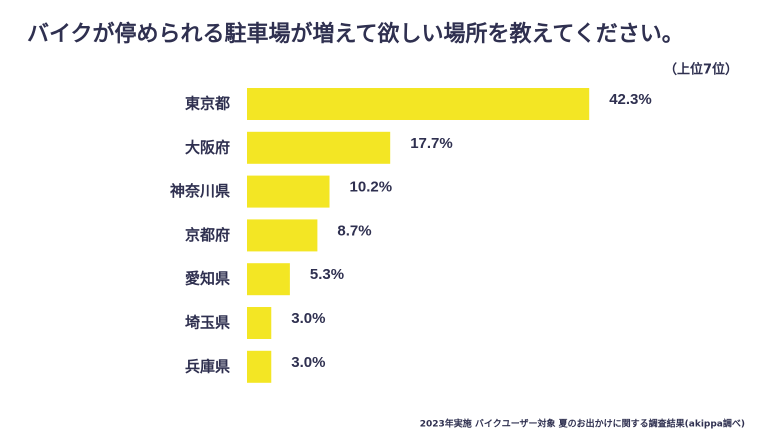 The image size is (768, 435). I want to click on category-label: 大阪府, so click(207, 147).